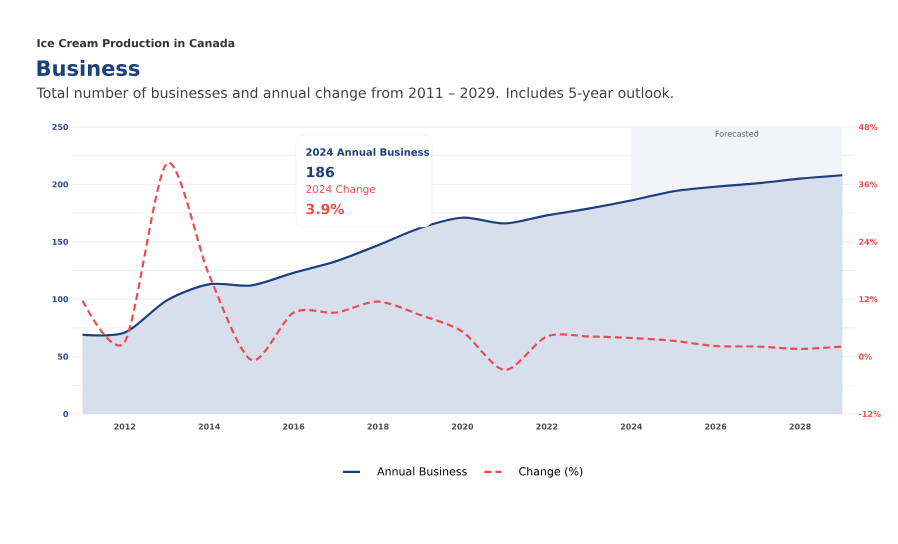 The image size is (898, 544). What do you see at coordinates (209, 427) in the screenshot?
I see `x-tick-label: 2014` at bounding box center [209, 427].